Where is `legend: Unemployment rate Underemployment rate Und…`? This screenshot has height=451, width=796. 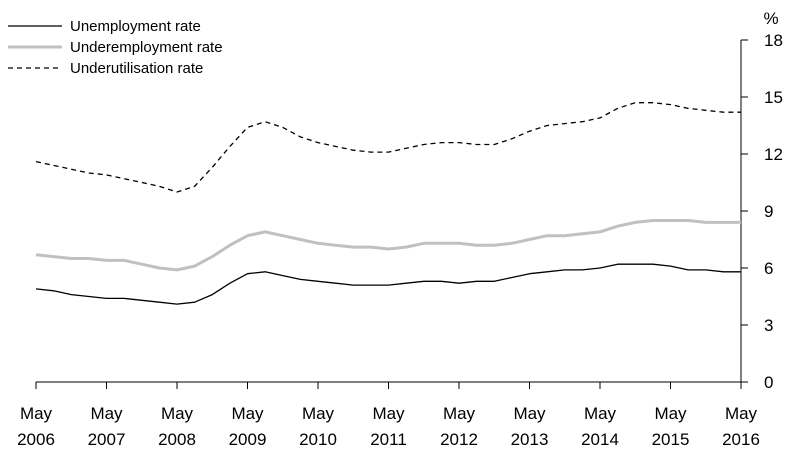
legend: Unemployment rate Underemployment rate Und… is located at coordinates (115, 47).